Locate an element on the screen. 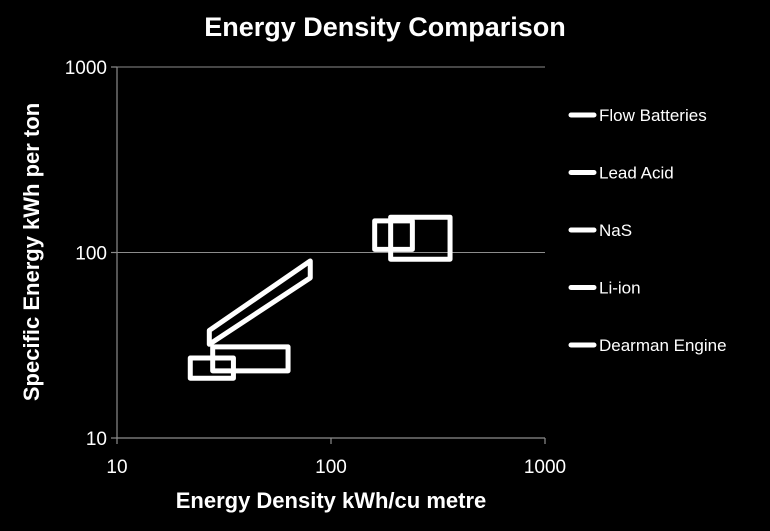  x-tick-label: 10 is located at coordinates (116, 467).